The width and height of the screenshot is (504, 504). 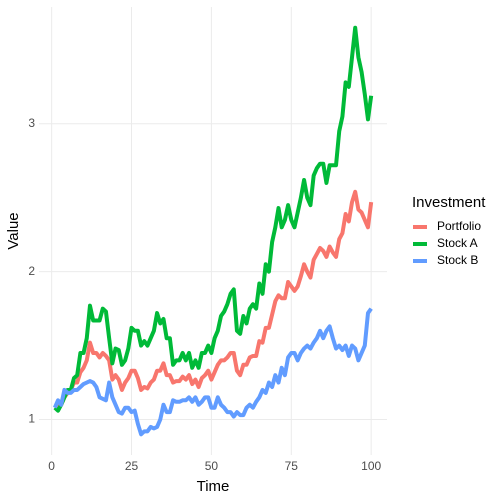 I want to click on legend-label: Stock B, so click(x=457, y=260).